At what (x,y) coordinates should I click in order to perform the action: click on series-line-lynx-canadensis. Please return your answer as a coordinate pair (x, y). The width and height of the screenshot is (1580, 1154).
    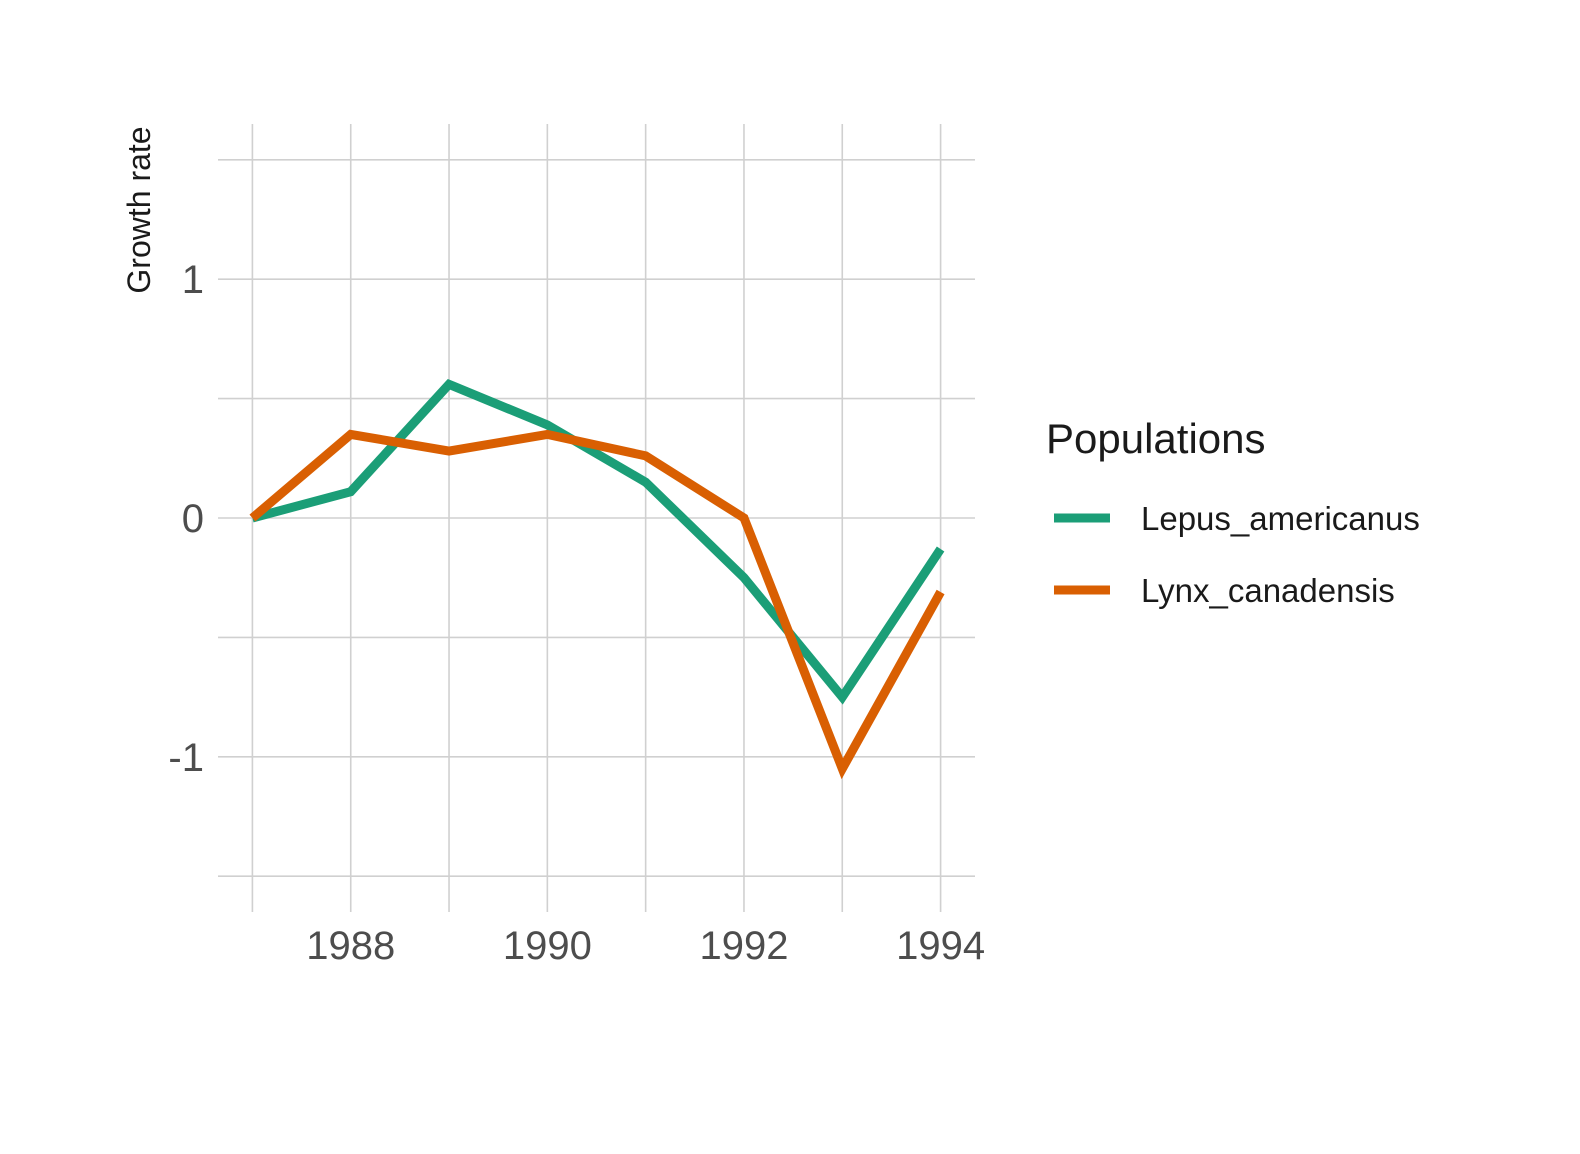
    Looking at the image, I should click on (597, 604).